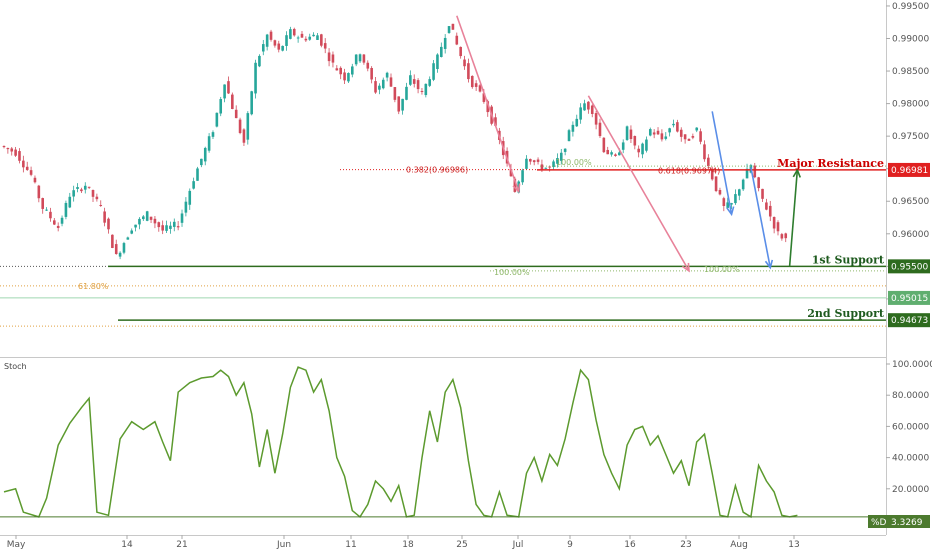 This screenshot has width=932, height=550. Describe the element at coordinates (910, 137) in the screenshot. I see `price-tick-label: 0.97500` at that location.